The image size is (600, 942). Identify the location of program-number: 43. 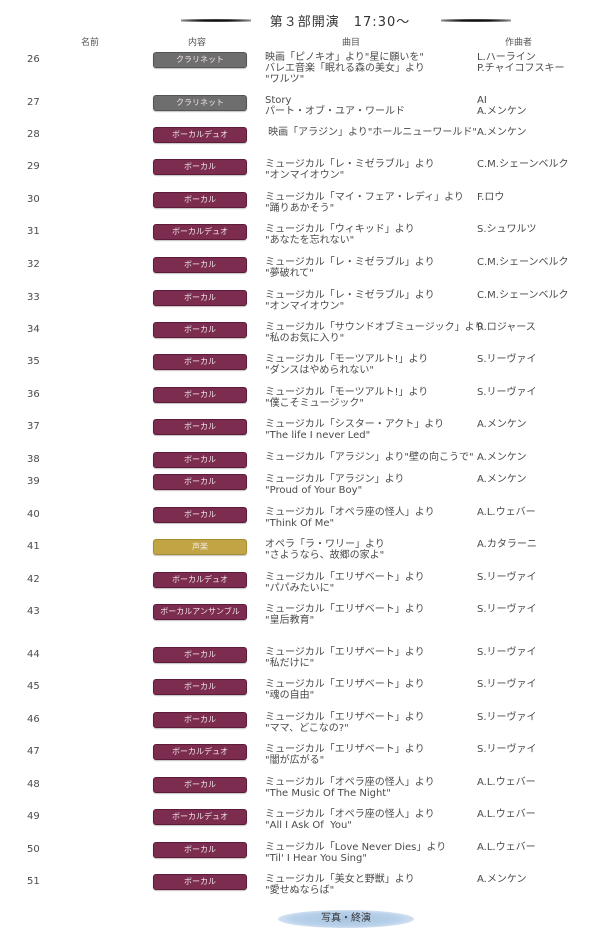
(33, 611).